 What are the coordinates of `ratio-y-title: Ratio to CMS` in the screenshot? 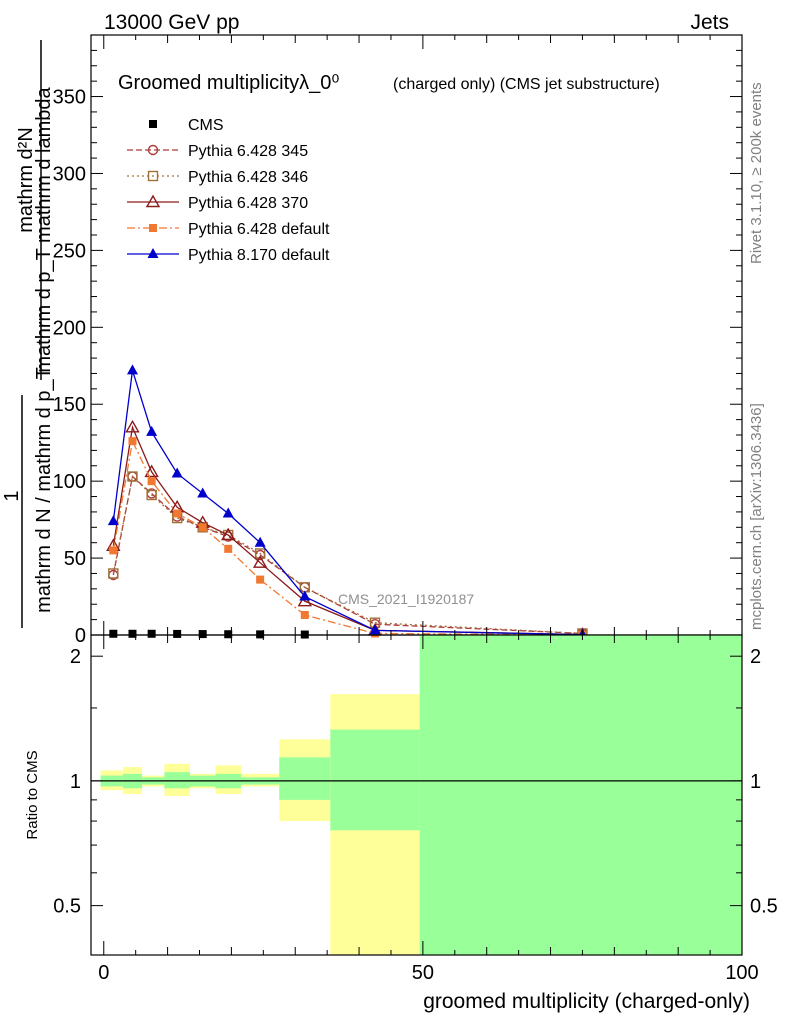 It's located at (32, 794).